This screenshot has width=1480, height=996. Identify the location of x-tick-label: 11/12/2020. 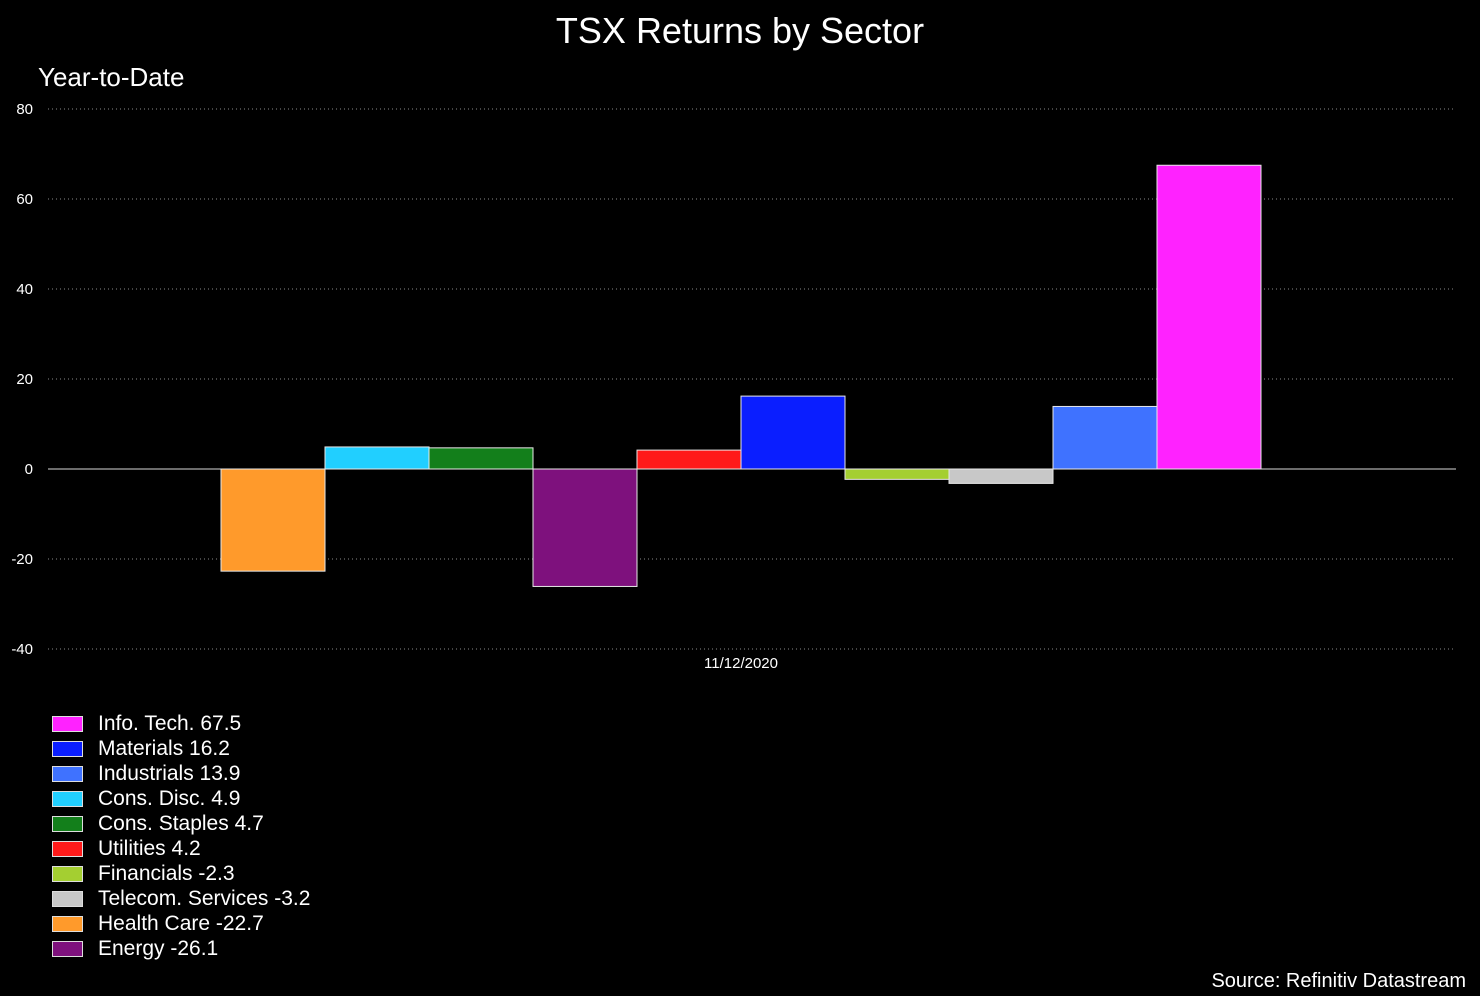
(741, 663).